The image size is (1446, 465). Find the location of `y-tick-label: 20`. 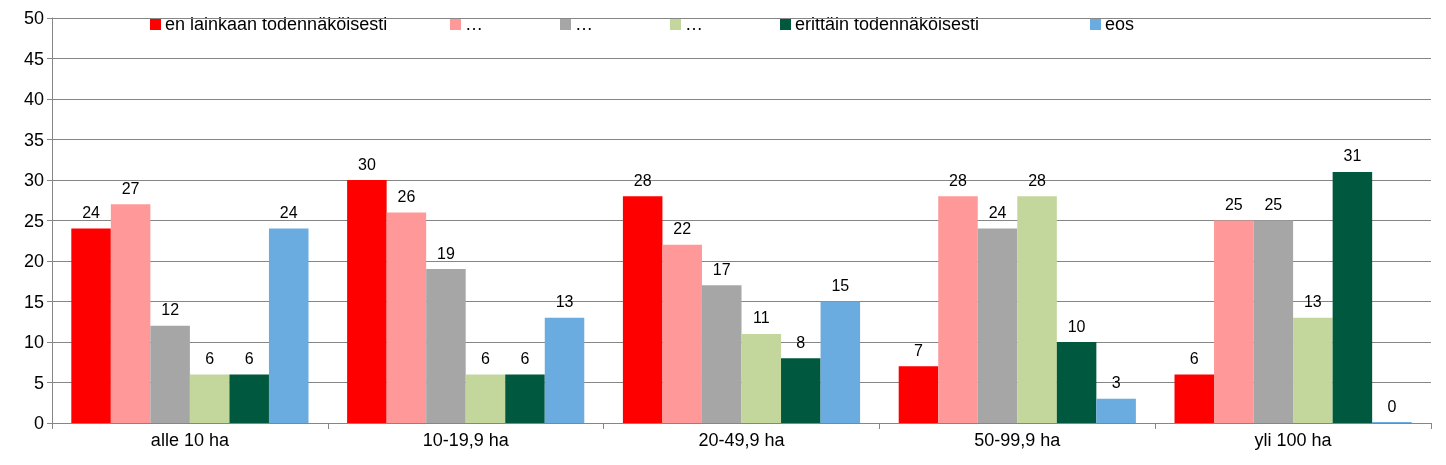

y-tick-label: 20 is located at coordinates (33, 261).